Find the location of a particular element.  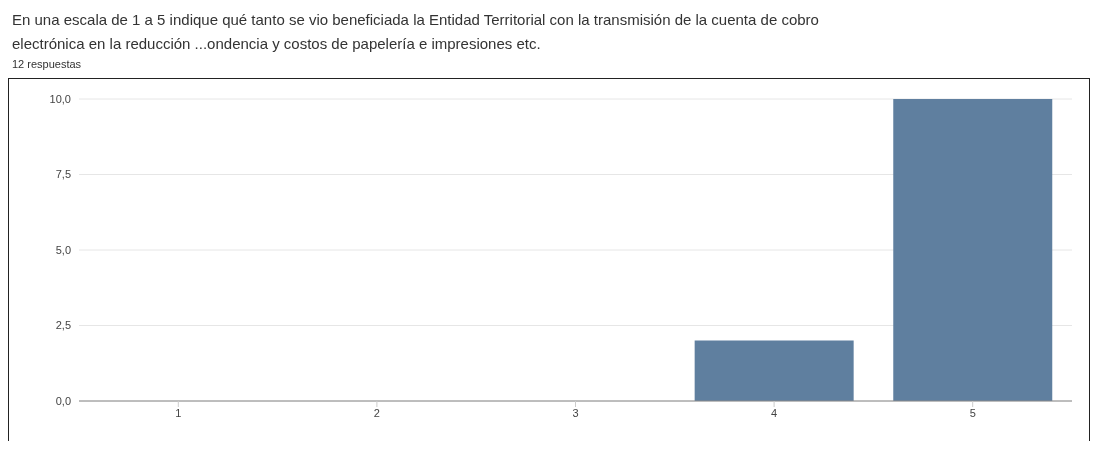

x-tick-label: 4 is located at coordinates (774, 412).